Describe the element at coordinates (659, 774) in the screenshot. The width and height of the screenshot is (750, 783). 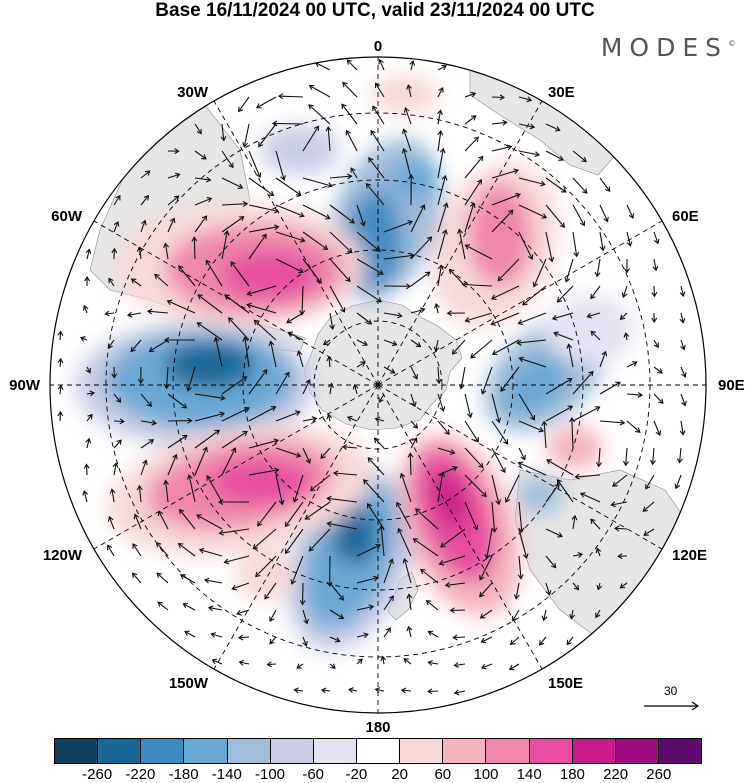
I see `colorbar-tick-label: 260` at that location.